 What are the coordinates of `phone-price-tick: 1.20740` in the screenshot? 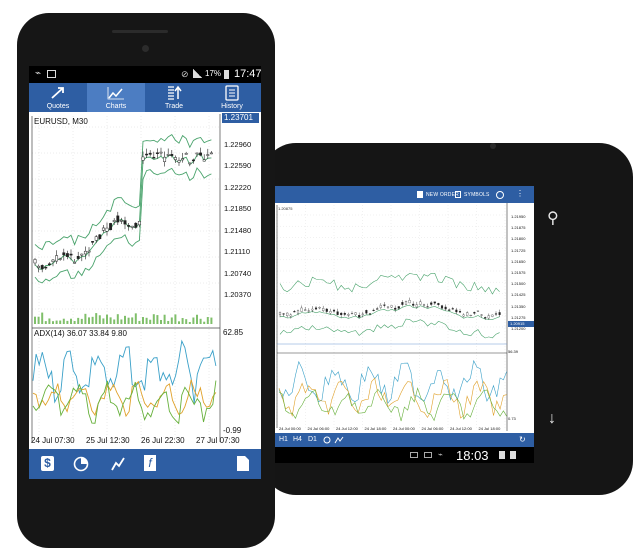 It's located at (238, 273).